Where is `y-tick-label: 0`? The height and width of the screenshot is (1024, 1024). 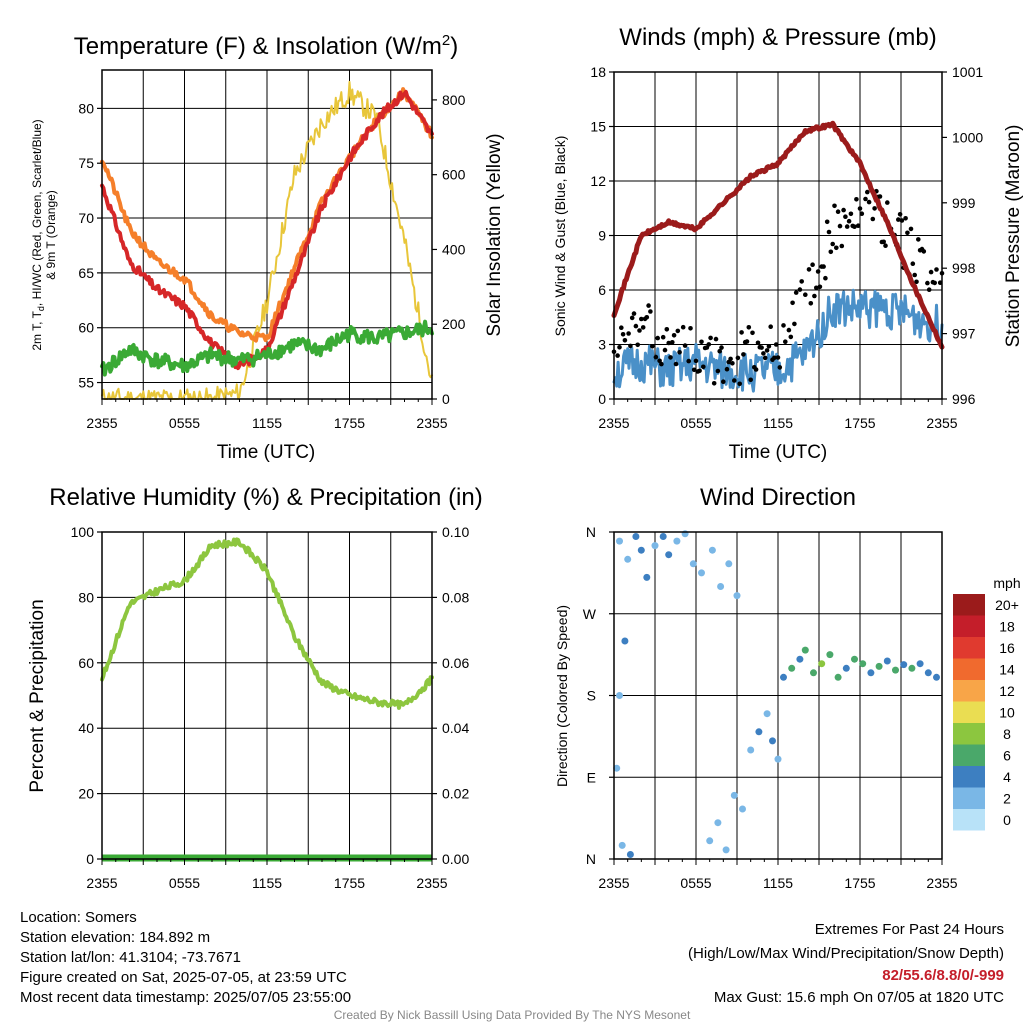 y-tick-label: 0 is located at coordinates (90, 859).